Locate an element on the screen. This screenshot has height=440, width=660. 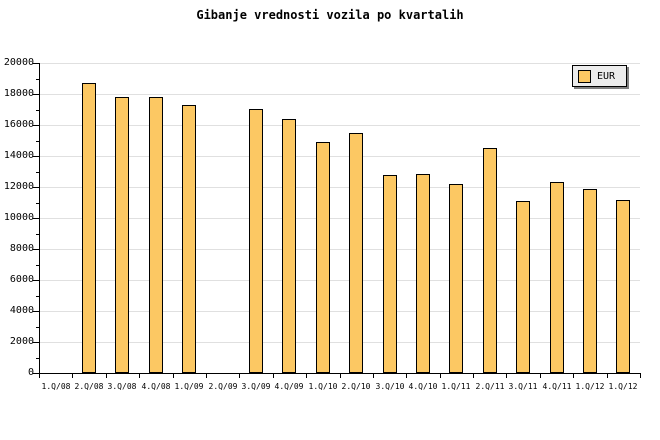
x-tick-label: 2.Q/11 is located at coordinates (490, 386).